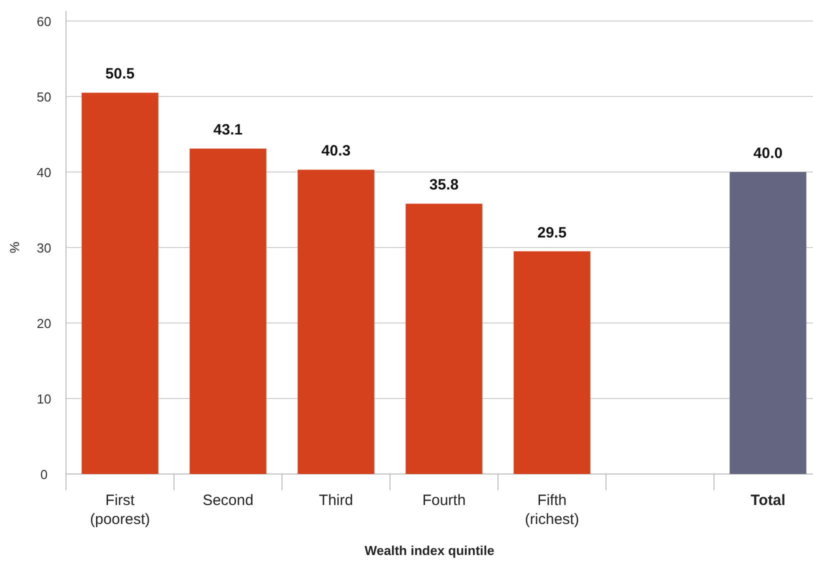  I want to click on x-tick-label: First (poorest), so click(120, 510).